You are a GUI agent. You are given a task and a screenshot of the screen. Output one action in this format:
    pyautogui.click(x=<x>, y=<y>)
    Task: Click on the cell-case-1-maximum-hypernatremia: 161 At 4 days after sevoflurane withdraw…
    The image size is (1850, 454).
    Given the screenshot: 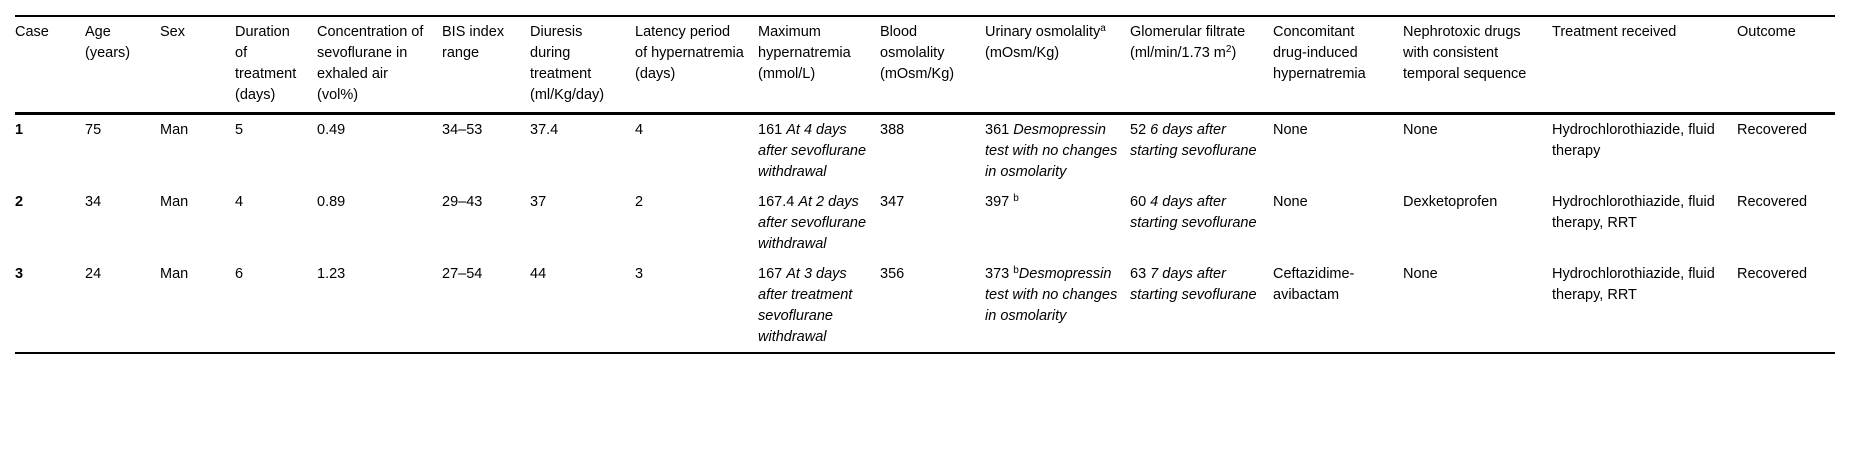 What is the action you would take?
    pyautogui.click(x=812, y=151)
    